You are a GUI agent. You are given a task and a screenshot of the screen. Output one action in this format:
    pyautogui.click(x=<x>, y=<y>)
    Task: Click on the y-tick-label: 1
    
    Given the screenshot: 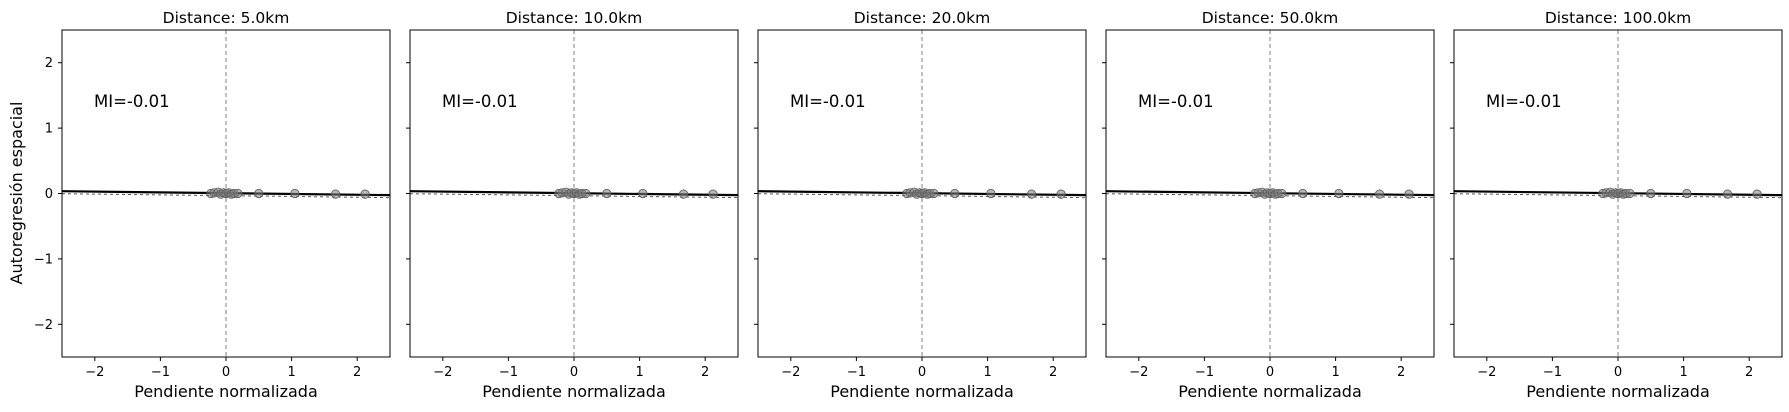 What is the action you would take?
    pyautogui.click(x=49, y=129)
    